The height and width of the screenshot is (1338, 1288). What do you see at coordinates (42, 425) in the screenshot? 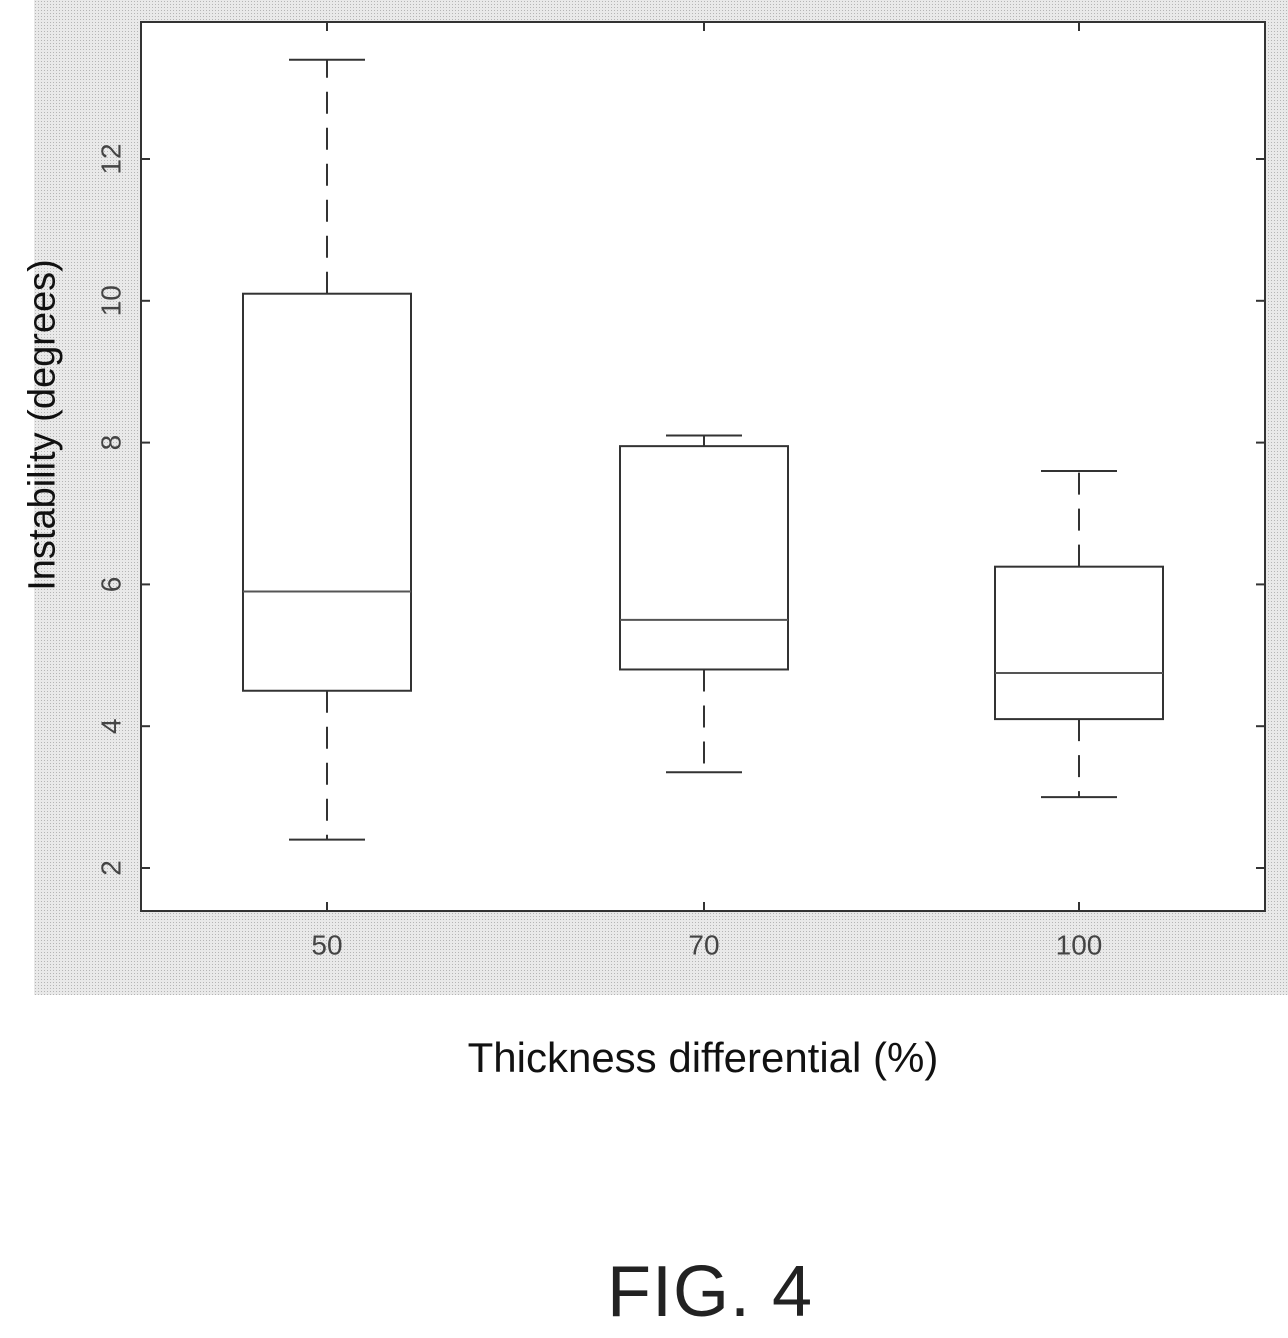
I see `y-axis-label: Instability (degrees)` at bounding box center [42, 425].